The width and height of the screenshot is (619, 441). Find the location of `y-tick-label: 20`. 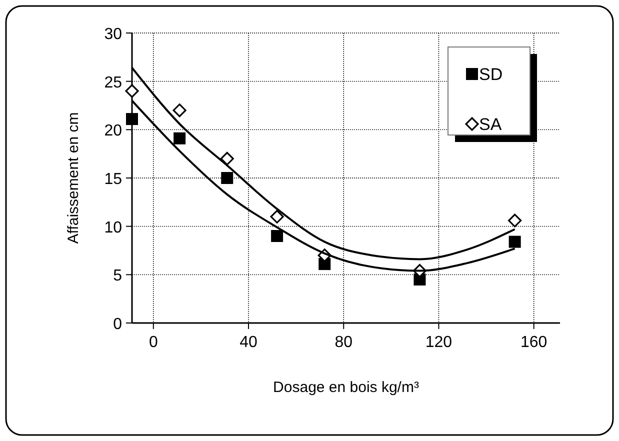

y-tick-label: 20 is located at coordinates (113, 131).